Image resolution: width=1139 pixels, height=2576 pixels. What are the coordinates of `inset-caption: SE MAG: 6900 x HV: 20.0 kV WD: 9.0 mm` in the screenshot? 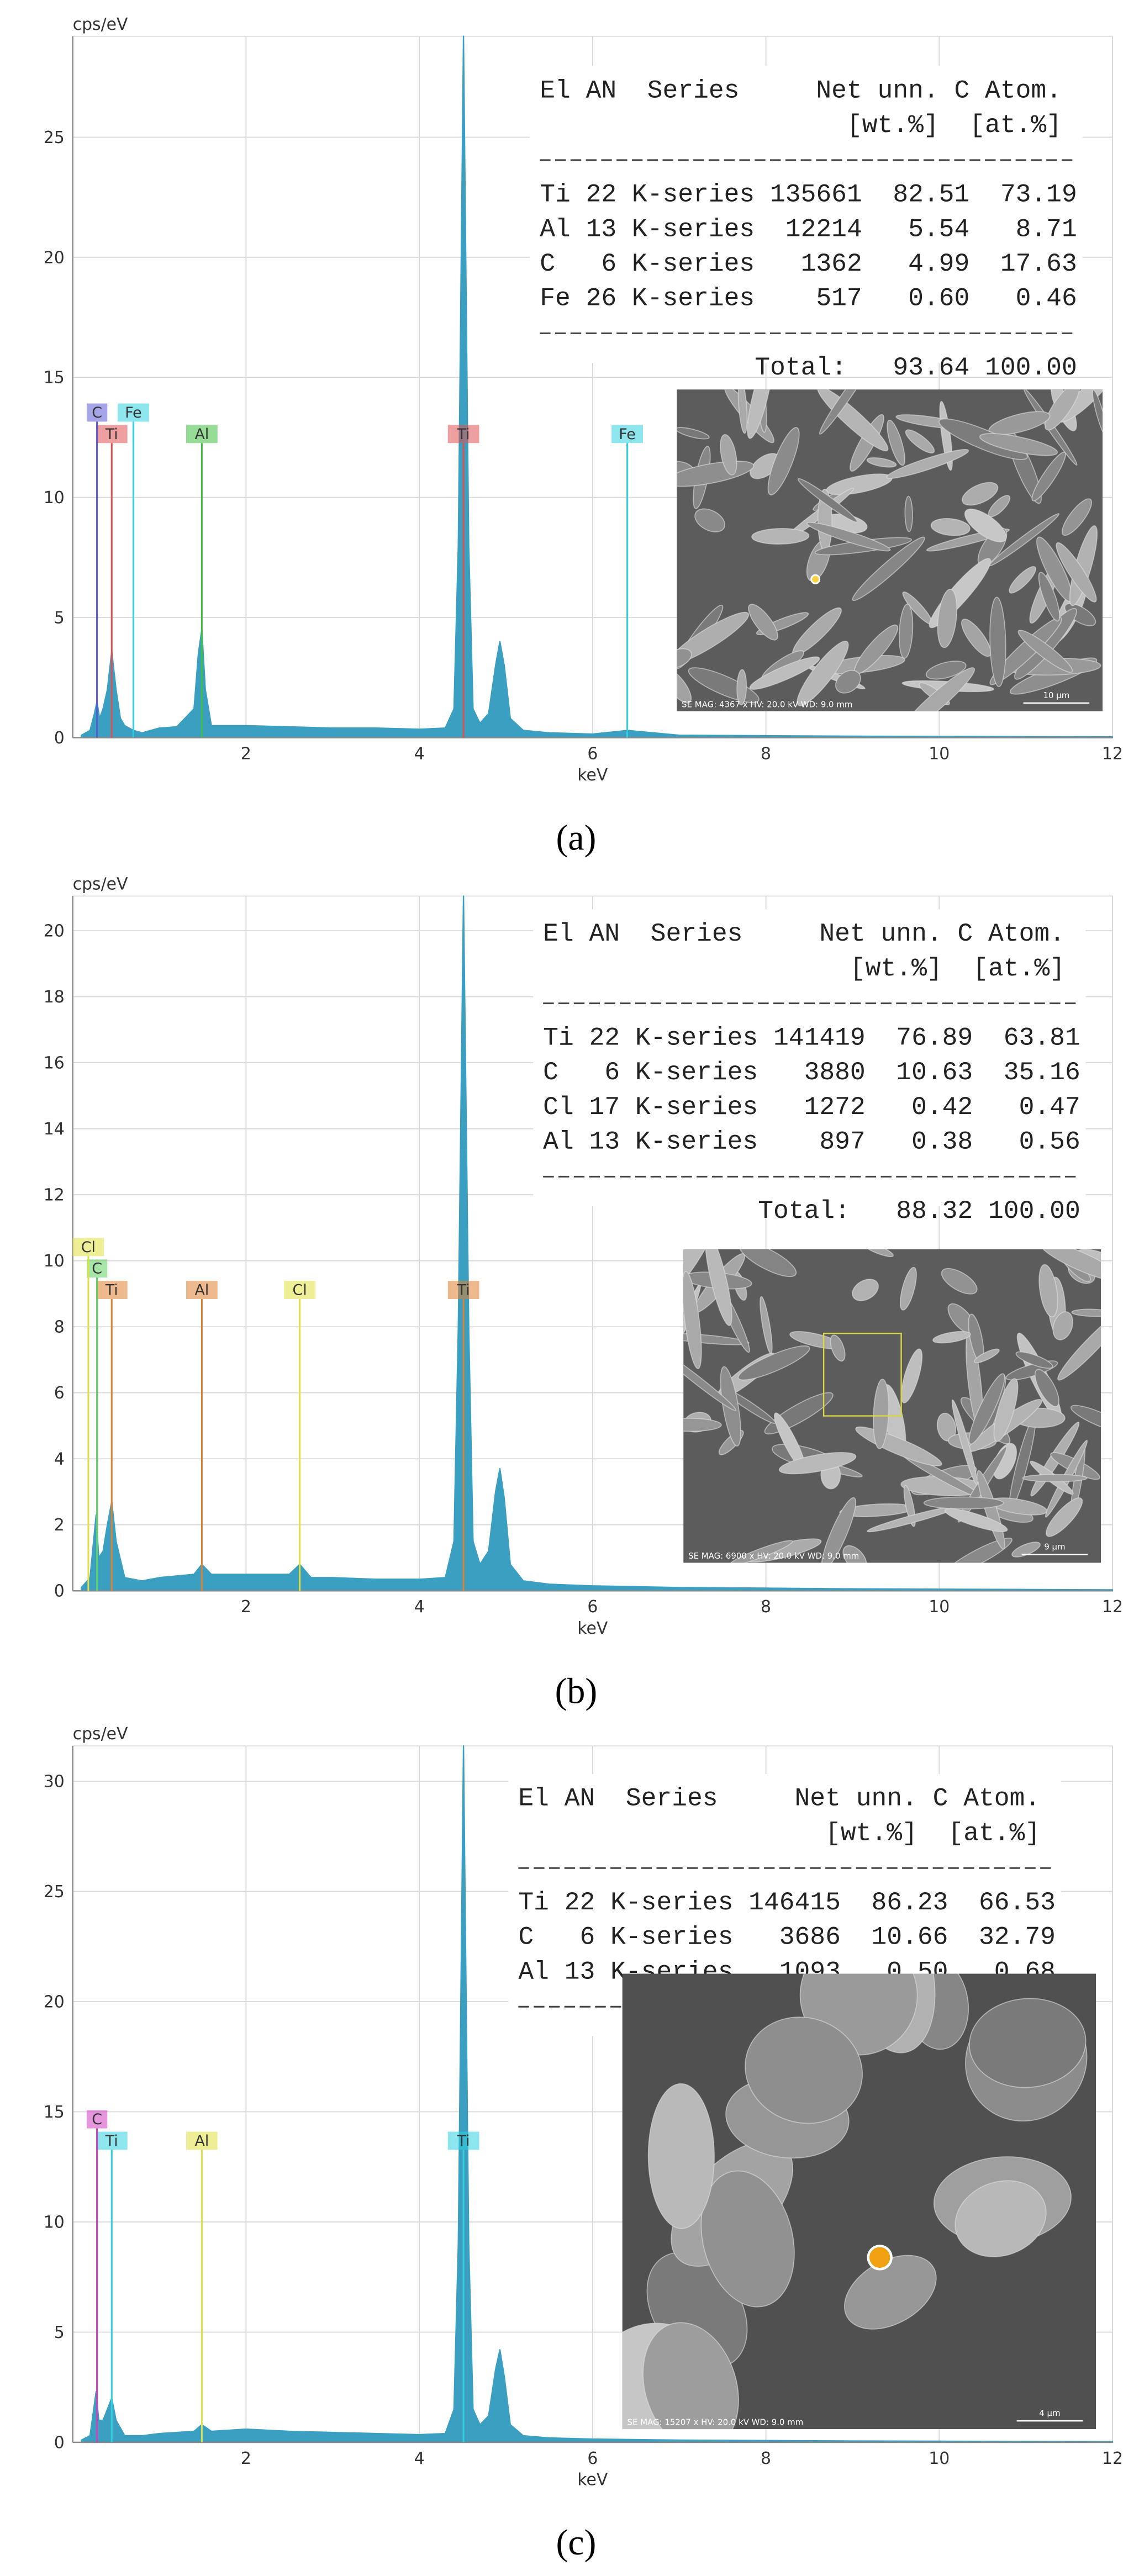 It's located at (774, 1556).